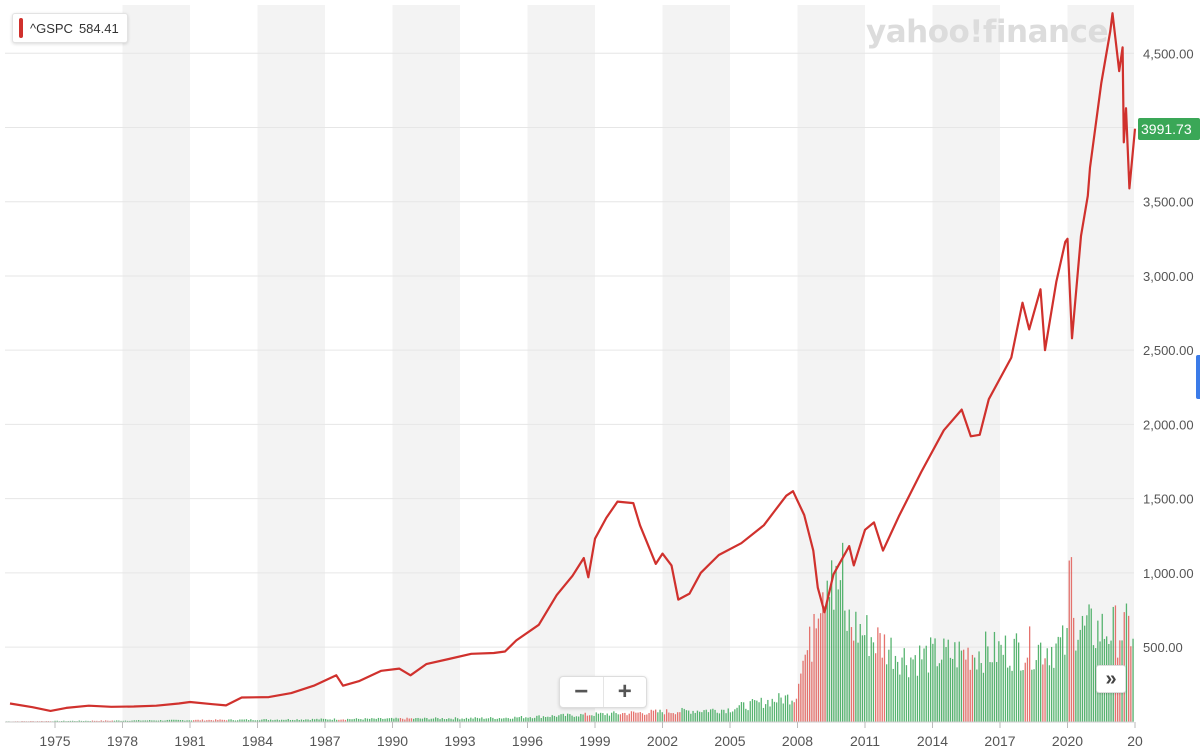 This screenshot has height=751, width=1200. Describe the element at coordinates (581, 691) in the screenshot. I see `zoom-out-button: −` at that location.